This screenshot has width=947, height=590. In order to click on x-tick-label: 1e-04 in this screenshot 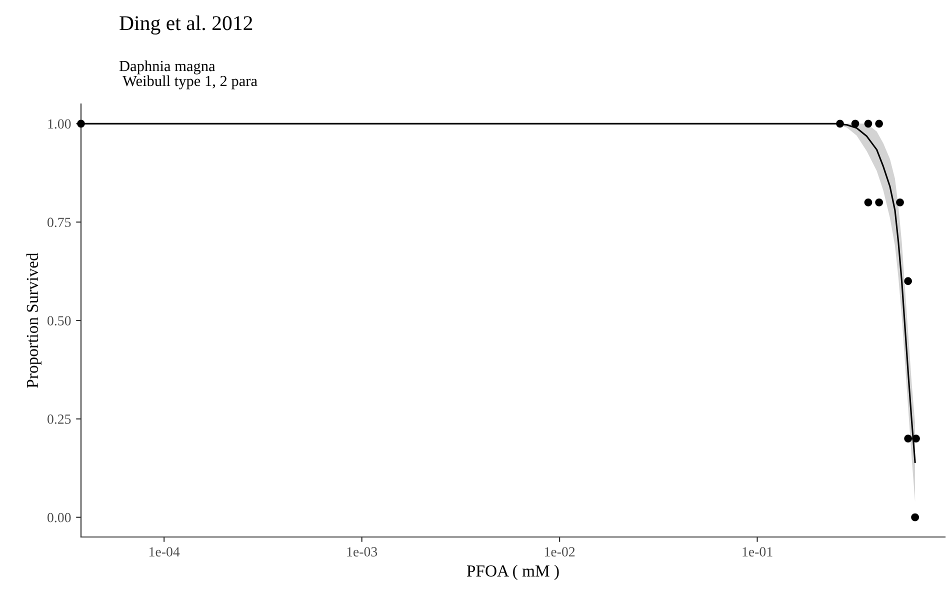, I will do `click(165, 551)`.